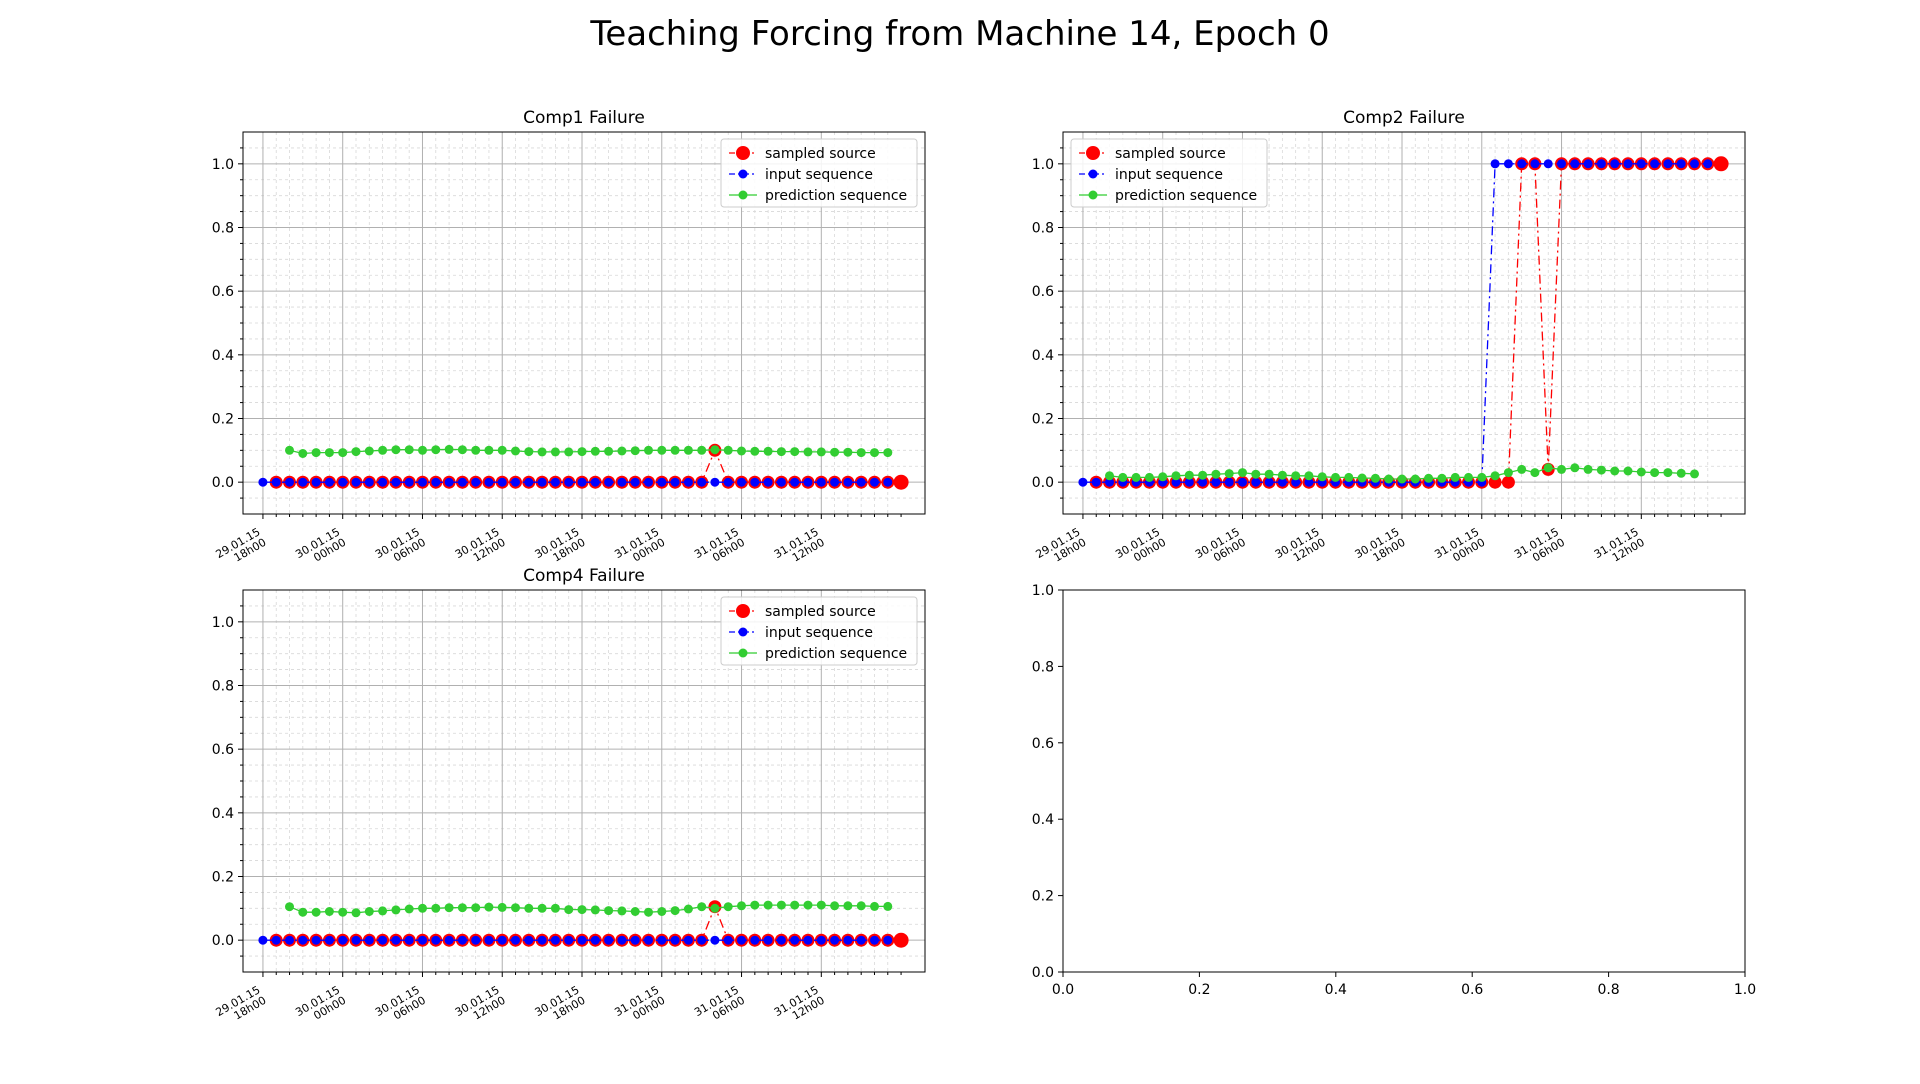  I want to click on series-input-sequence, so click(575, 482).